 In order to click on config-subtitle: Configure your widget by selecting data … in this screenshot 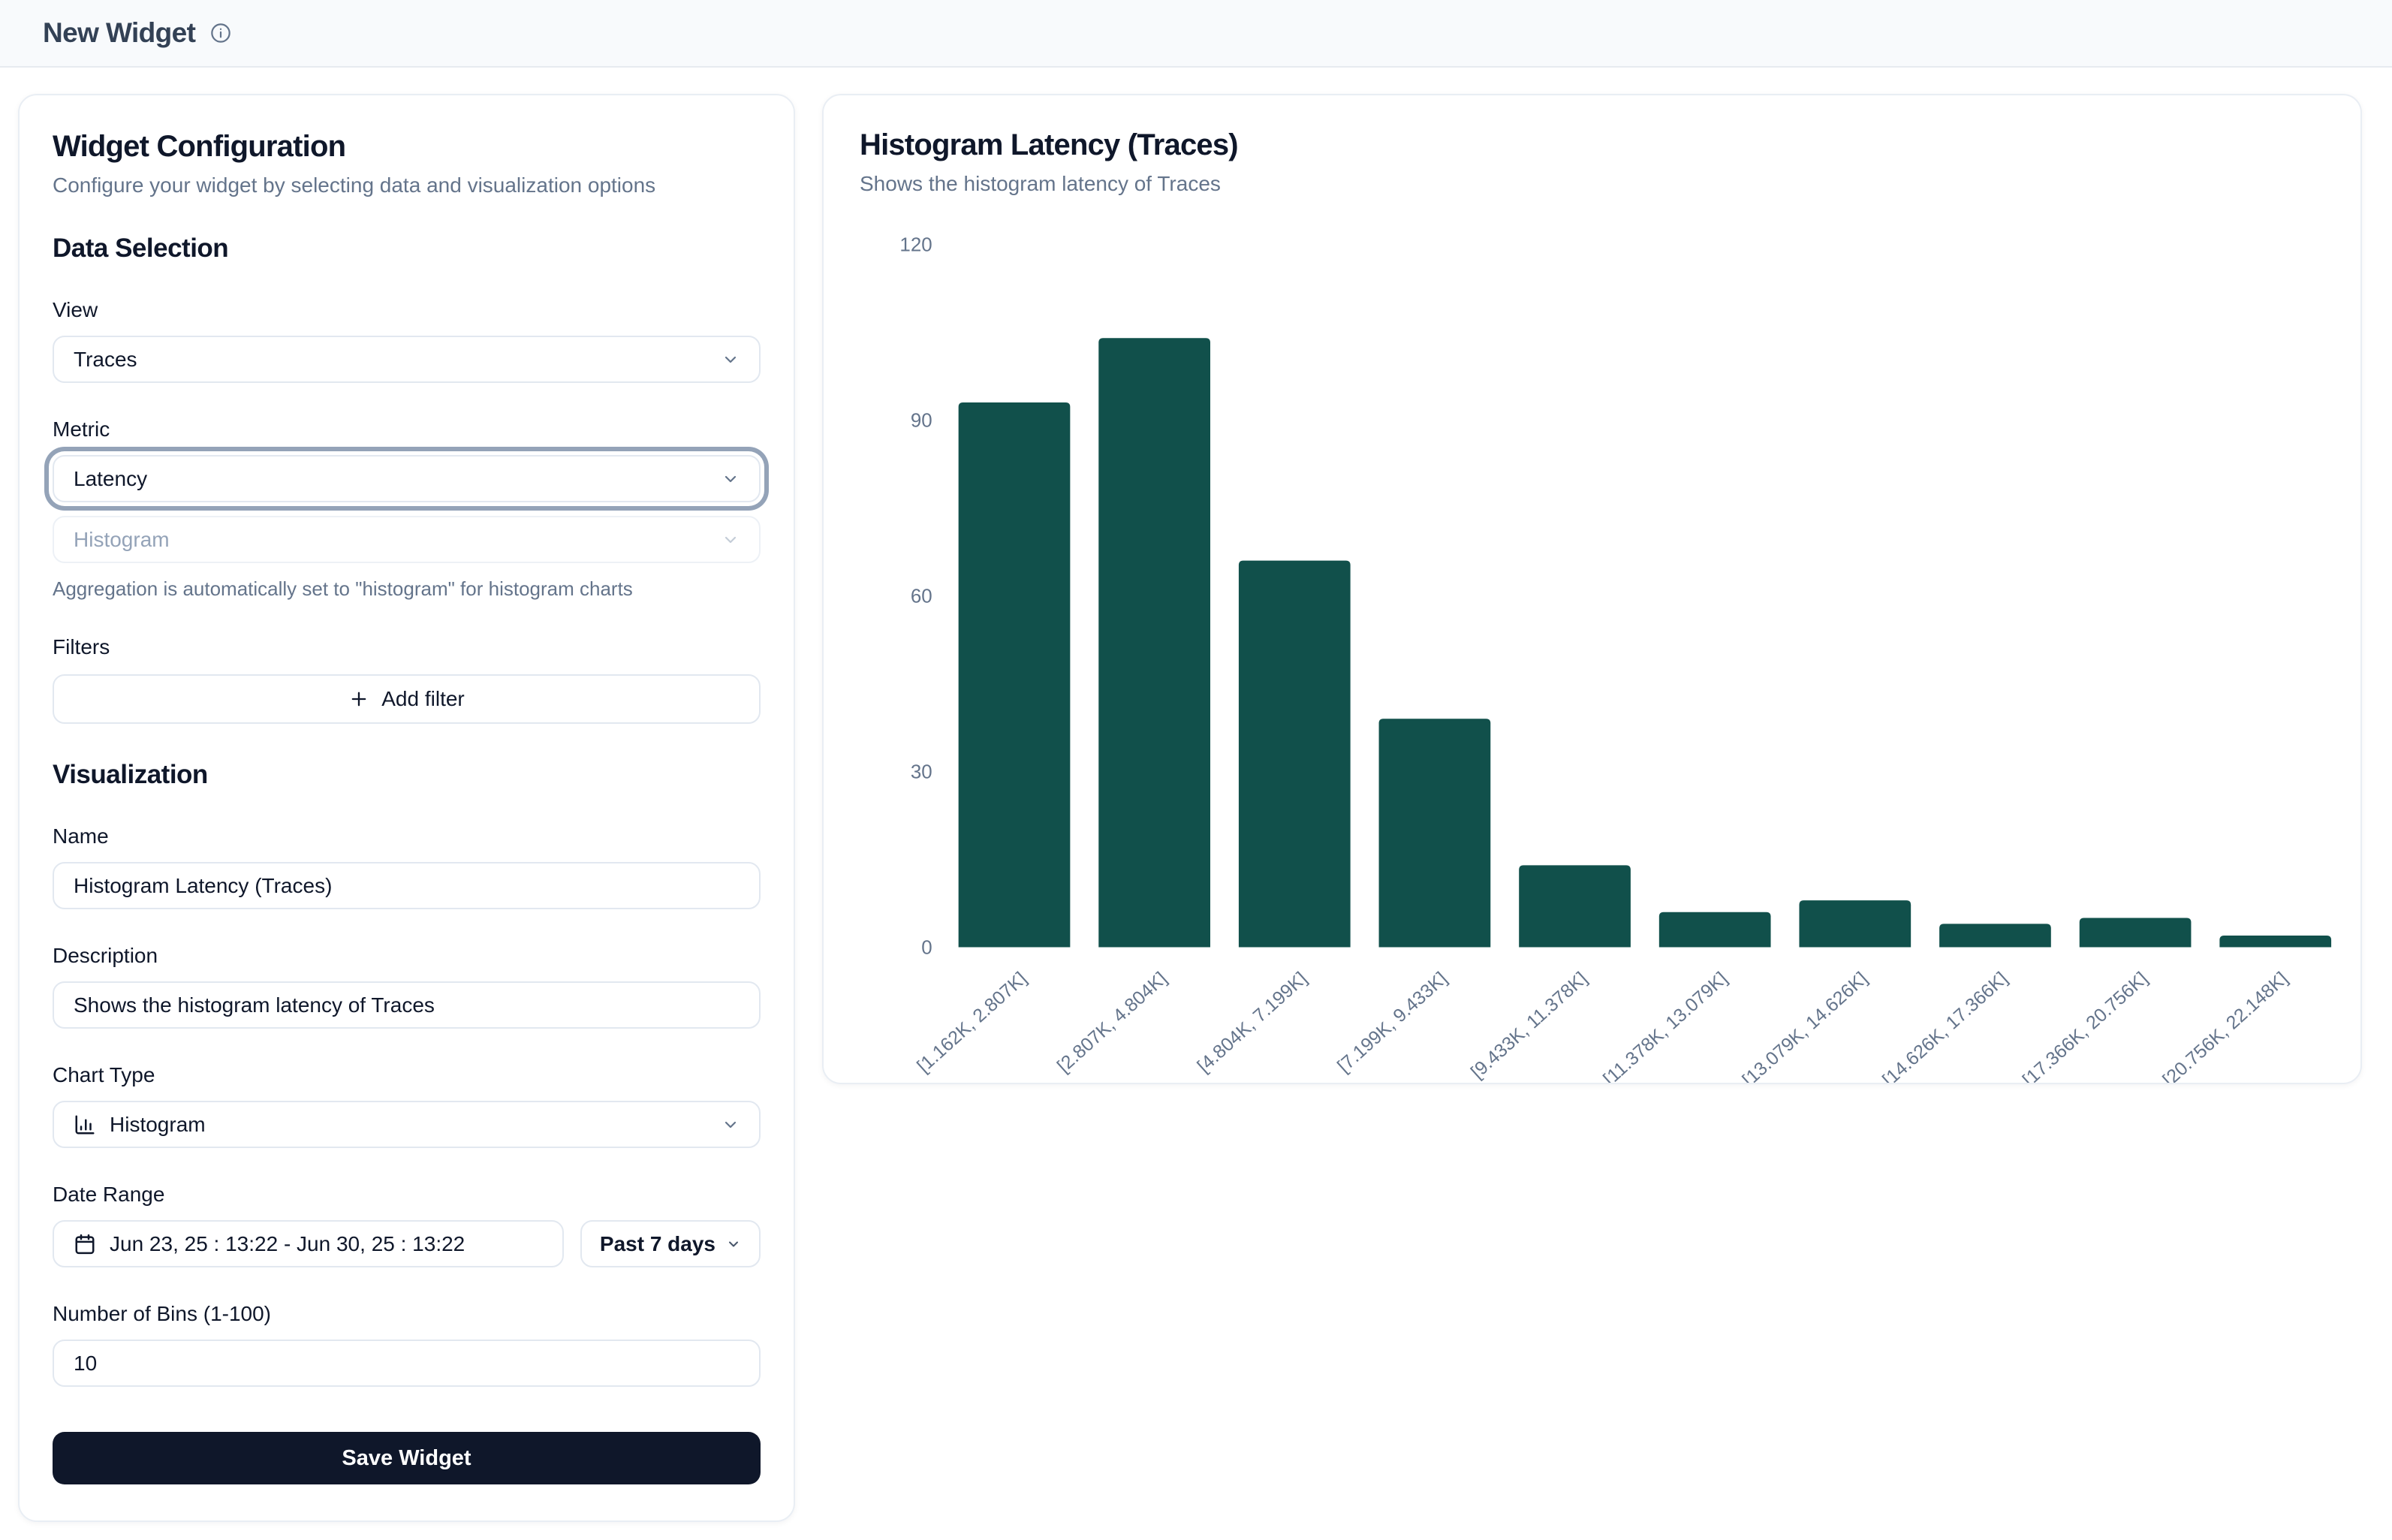, I will do `click(354, 185)`.